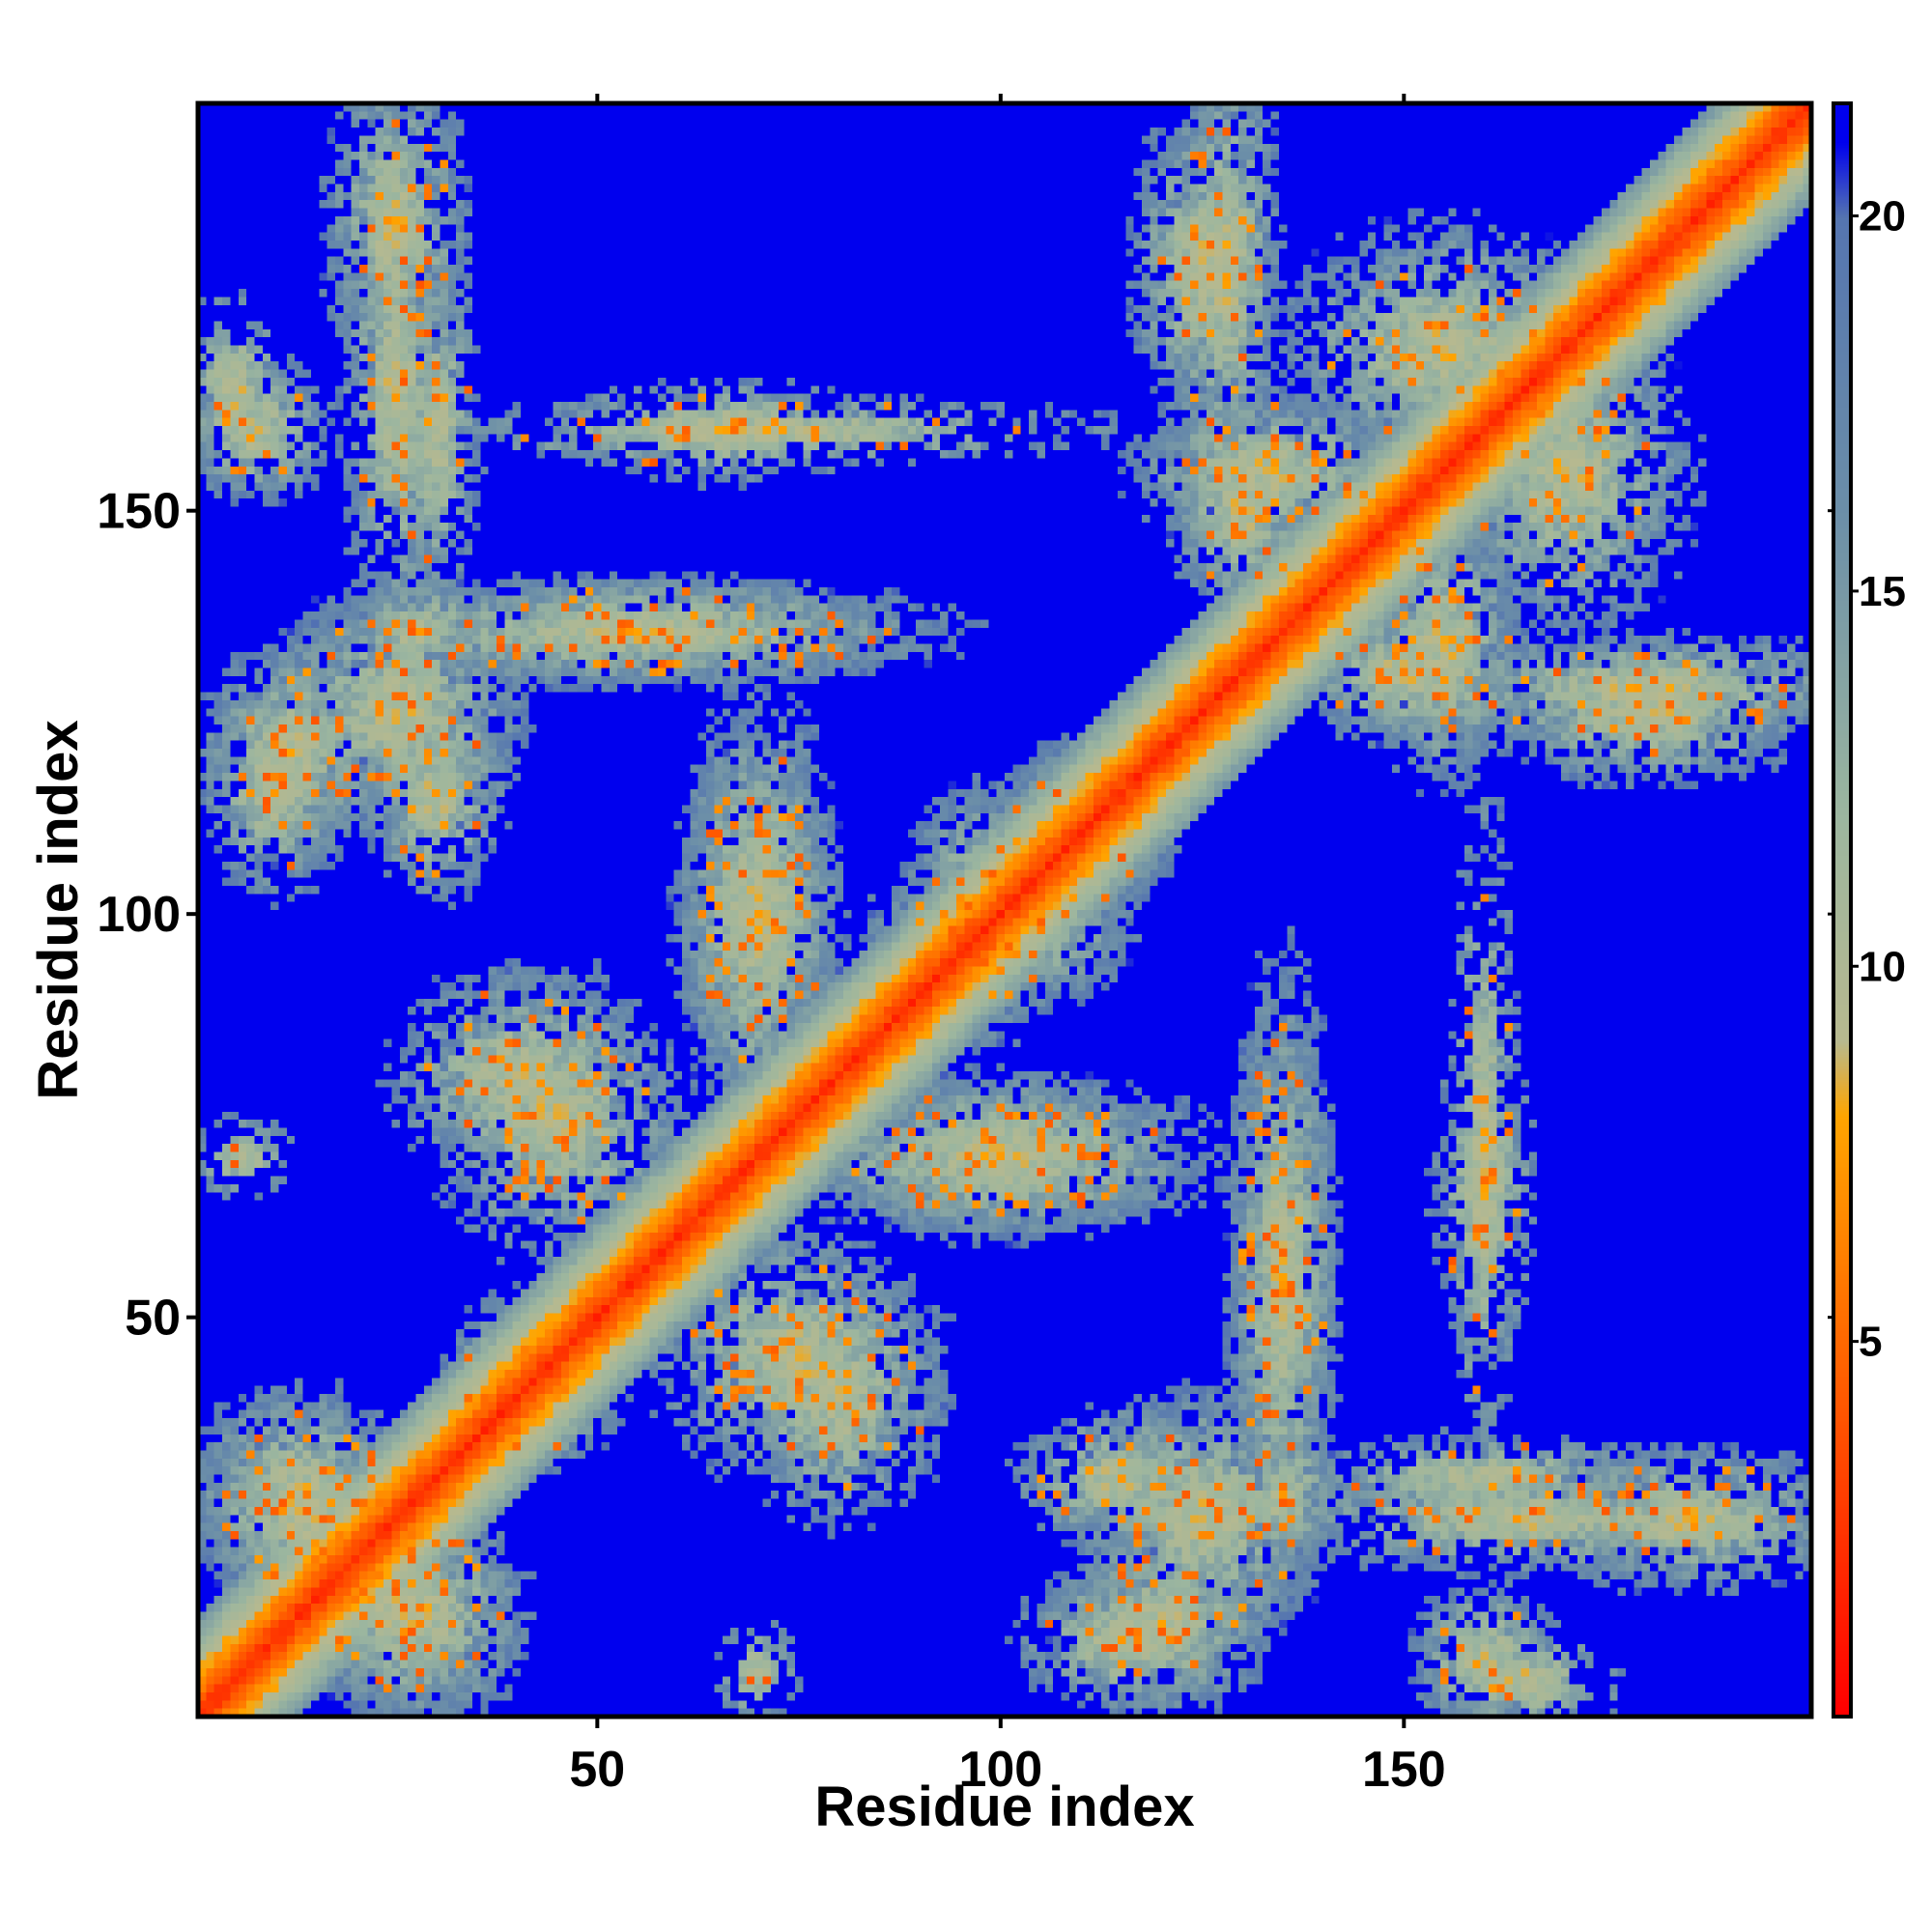 Image resolution: width=1932 pixels, height=1932 pixels. I want to click on x-tick-label: 150, so click(1404, 1770).